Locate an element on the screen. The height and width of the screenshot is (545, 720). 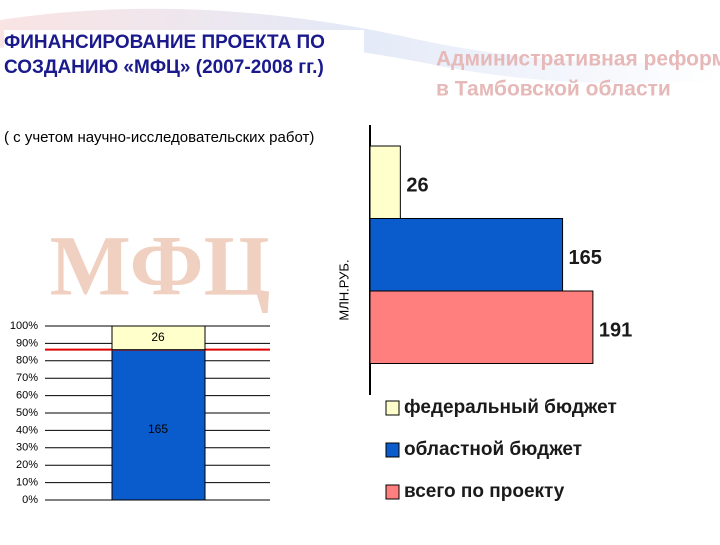
logo: МФЦ is located at coordinates (160, 266).